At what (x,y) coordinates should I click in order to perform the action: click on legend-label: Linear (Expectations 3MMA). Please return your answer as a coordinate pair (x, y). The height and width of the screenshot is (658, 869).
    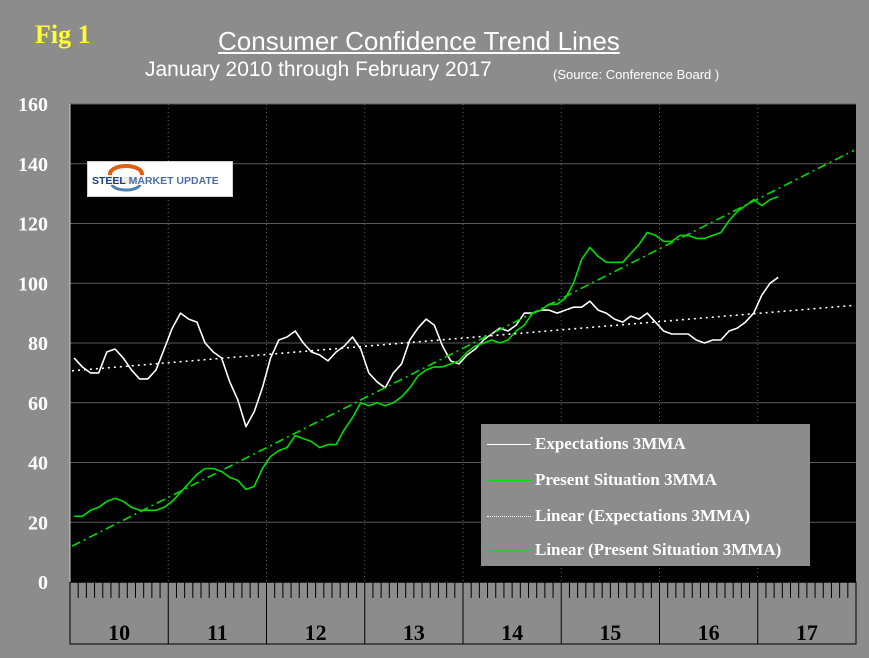
    Looking at the image, I should click on (642, 515).